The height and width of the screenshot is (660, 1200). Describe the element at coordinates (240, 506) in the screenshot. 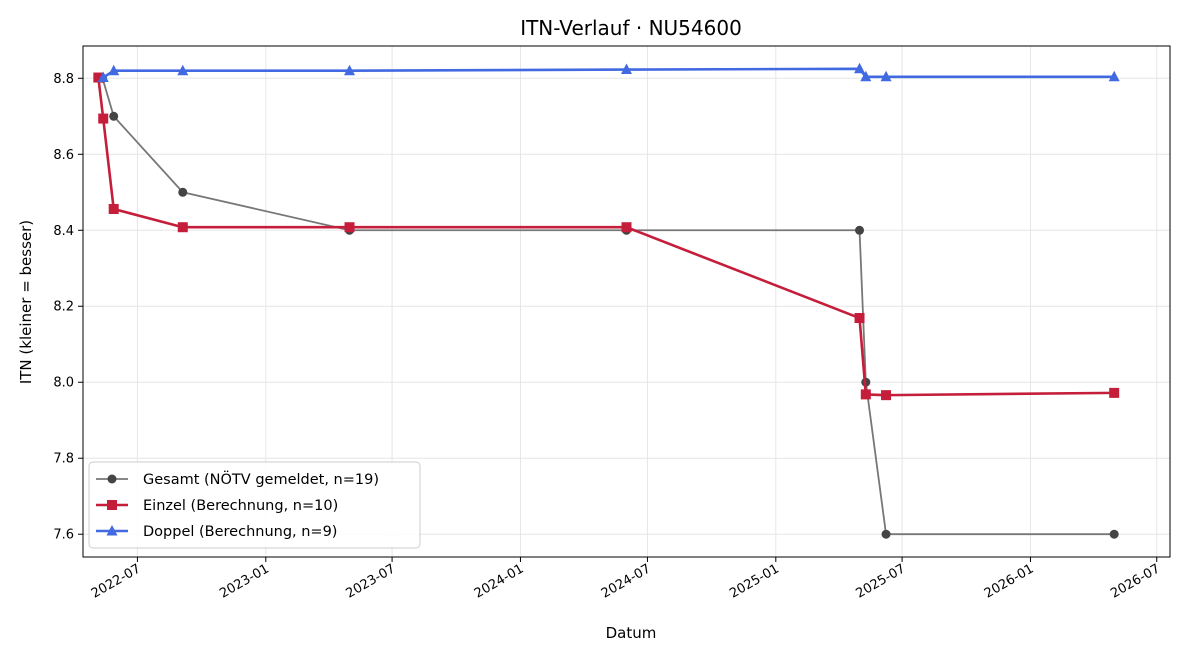

I see `legend-label: Einzel (Berechnung, n=10)` at that location.